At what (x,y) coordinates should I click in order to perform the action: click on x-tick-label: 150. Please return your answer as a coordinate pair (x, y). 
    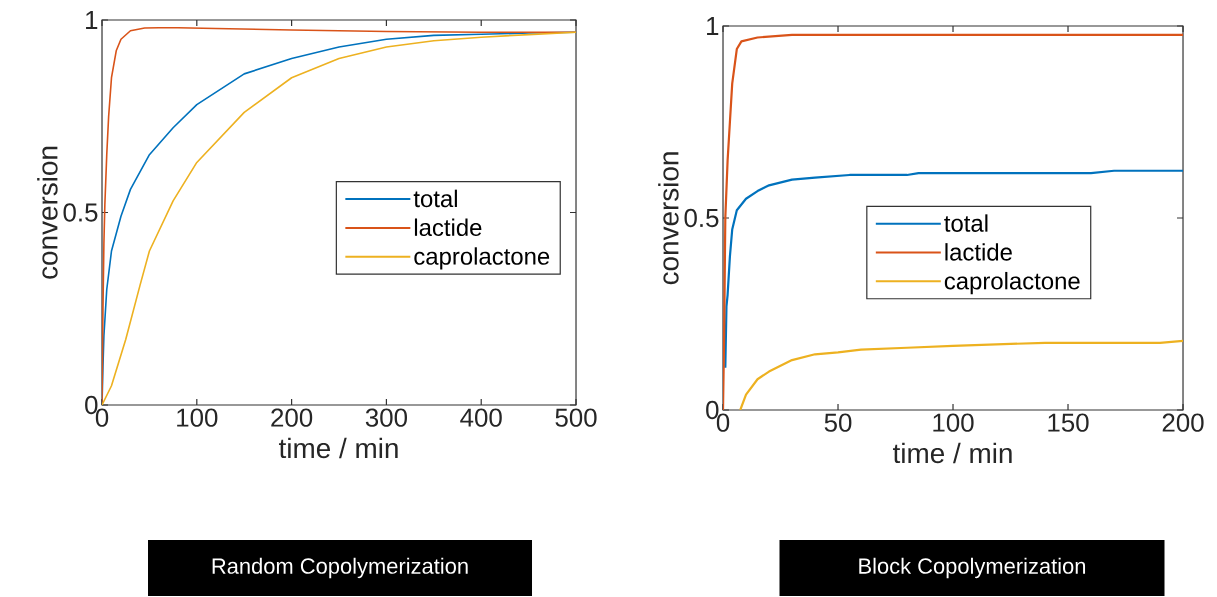
    Looking at the image, I should click on (1068, 422).